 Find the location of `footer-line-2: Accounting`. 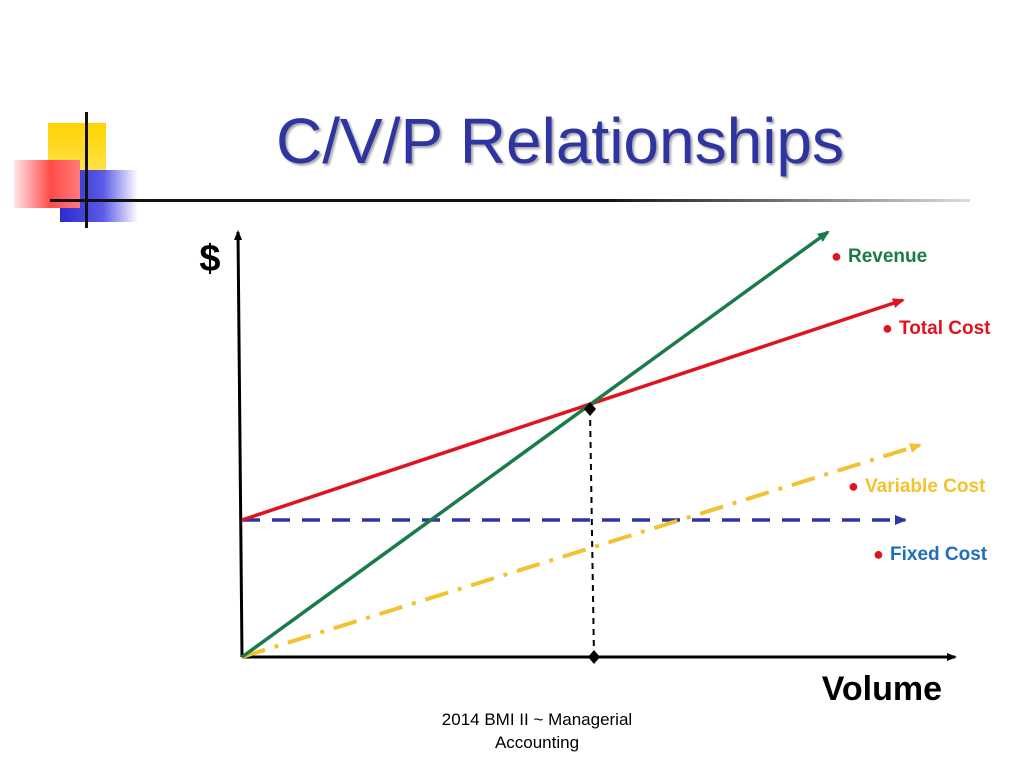

footer-line-2: Accounting is located at coordinates (537, 742).